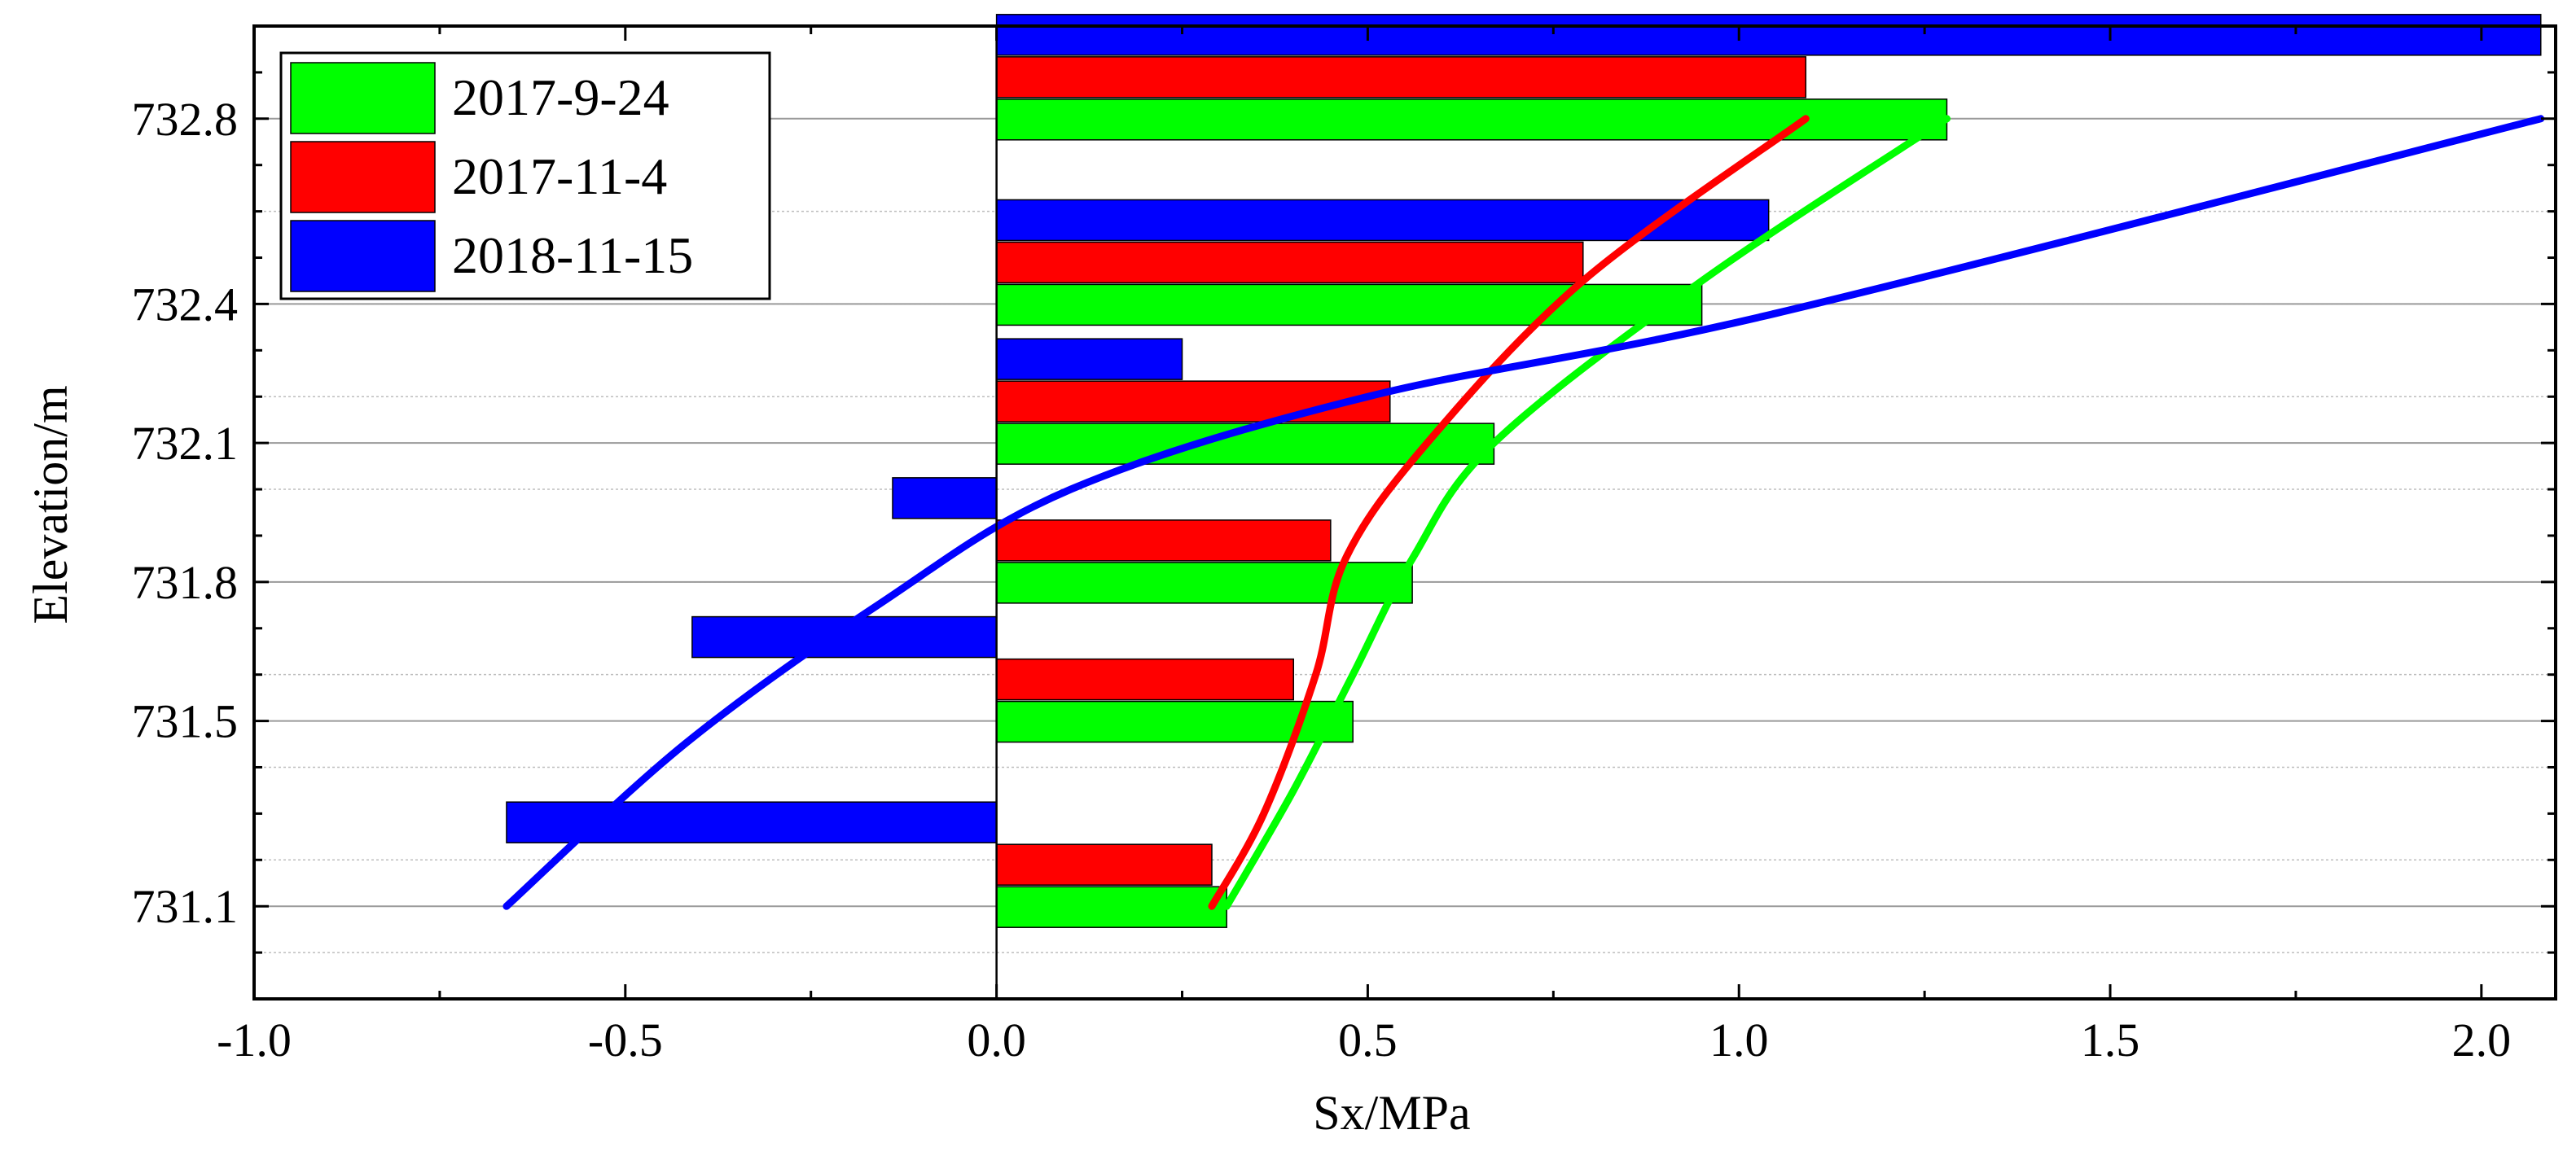 The height and width of the screenshot is (1156, 2576). What do you see at coordinates (185, 119) in the screenshot?
I see `y-tick-label: 732.8` at bounding box center [185, 119].